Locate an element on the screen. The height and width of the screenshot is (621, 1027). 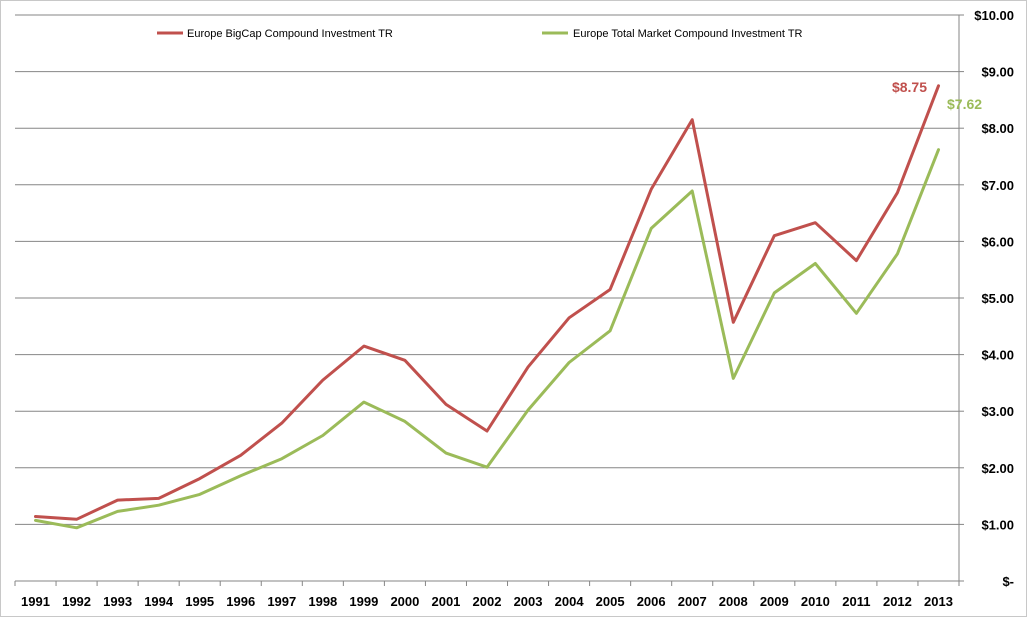
x-tick-label: 1992 is located at coordinates (76, 601).